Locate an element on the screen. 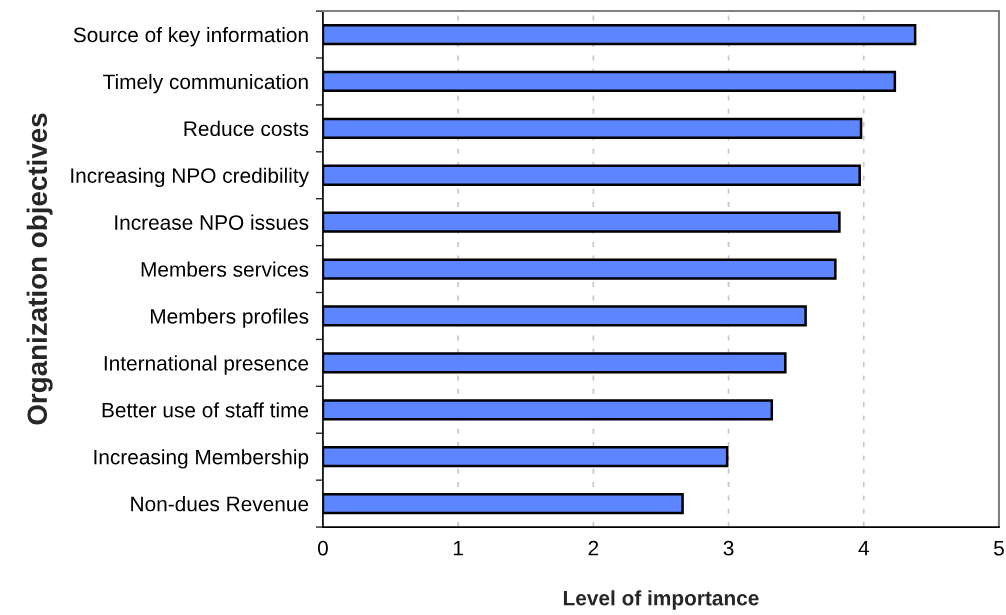 The height and width of the screenshot is (615, 1006). y-tick-label: Non-dues Revenue is located at coordinates (220, 504).